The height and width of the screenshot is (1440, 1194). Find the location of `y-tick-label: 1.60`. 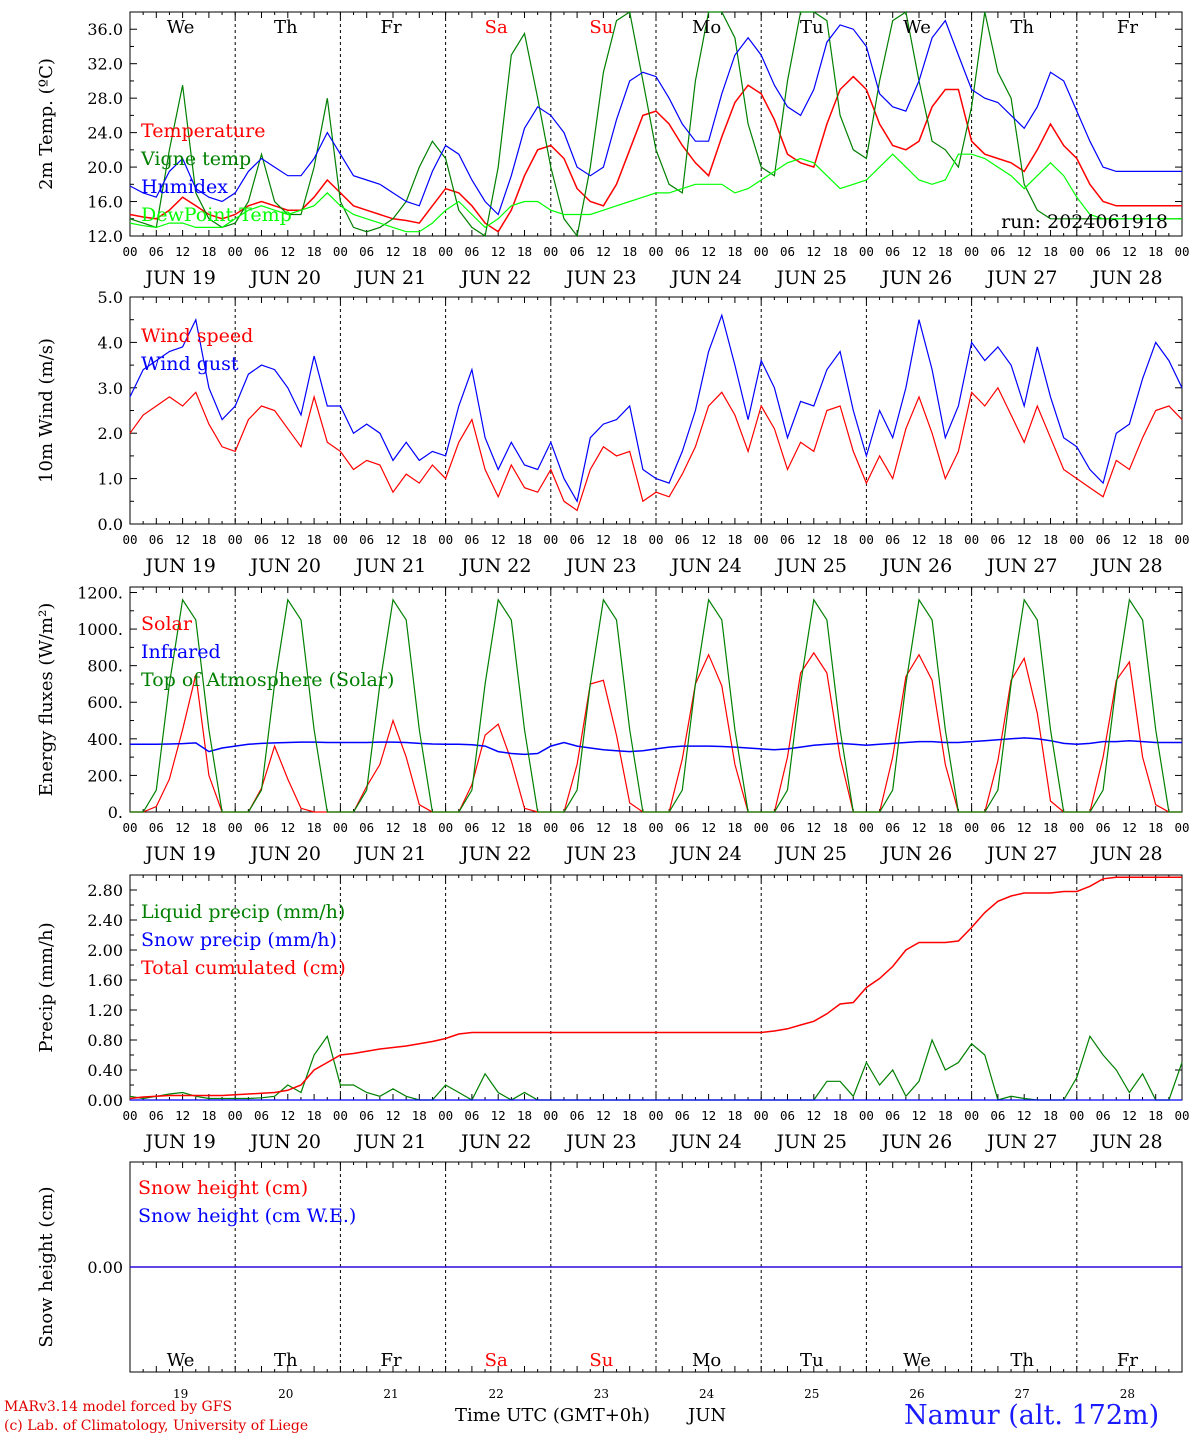

y-tick-label: 1.60 is located at coordinates (105, 980).